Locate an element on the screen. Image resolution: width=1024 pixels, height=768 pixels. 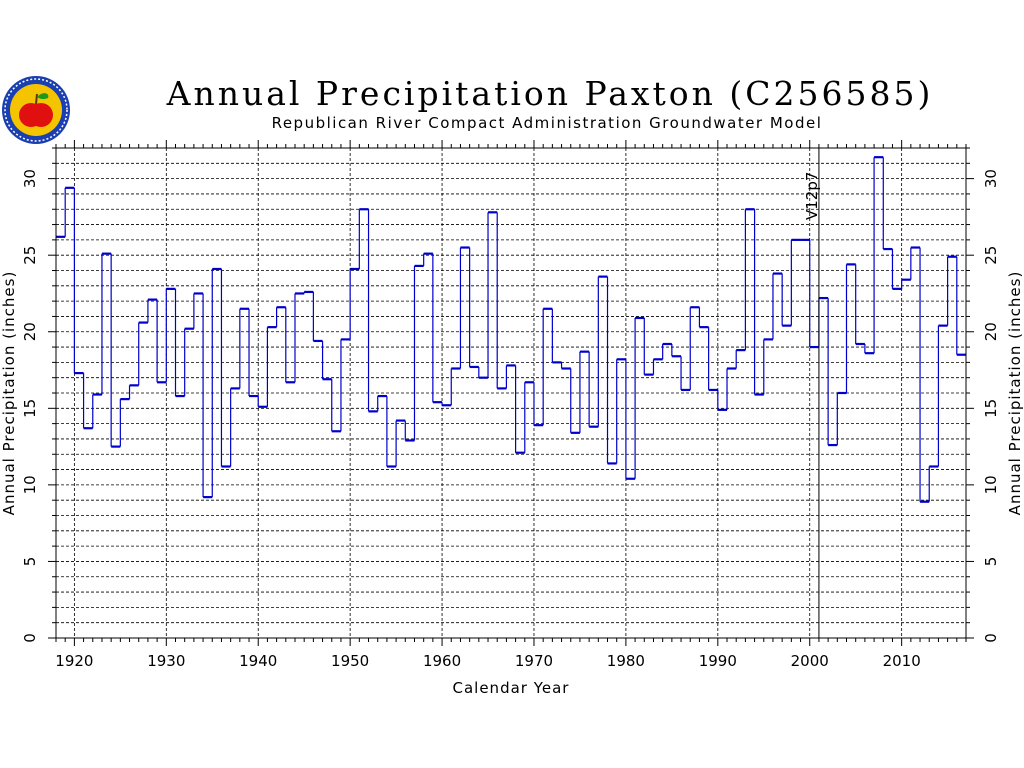
apple-shape-right is located at coordinates (41, 115).